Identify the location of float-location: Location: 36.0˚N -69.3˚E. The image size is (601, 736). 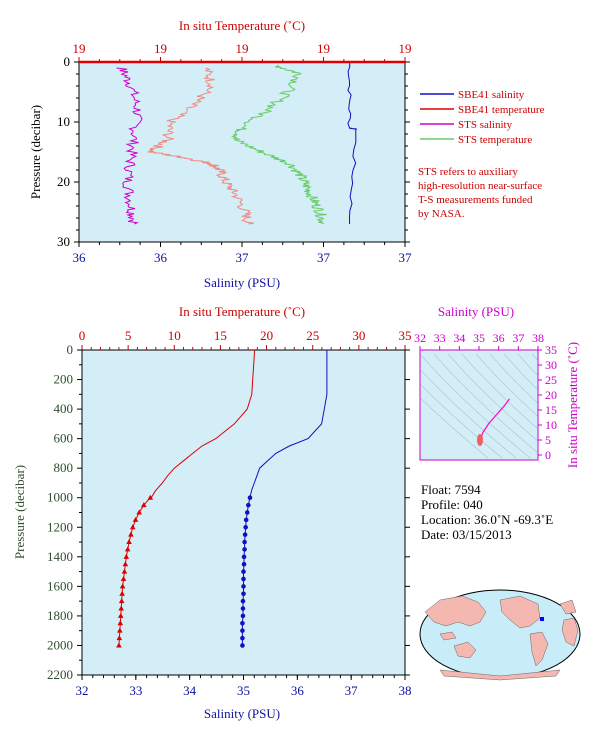
(487, 519).